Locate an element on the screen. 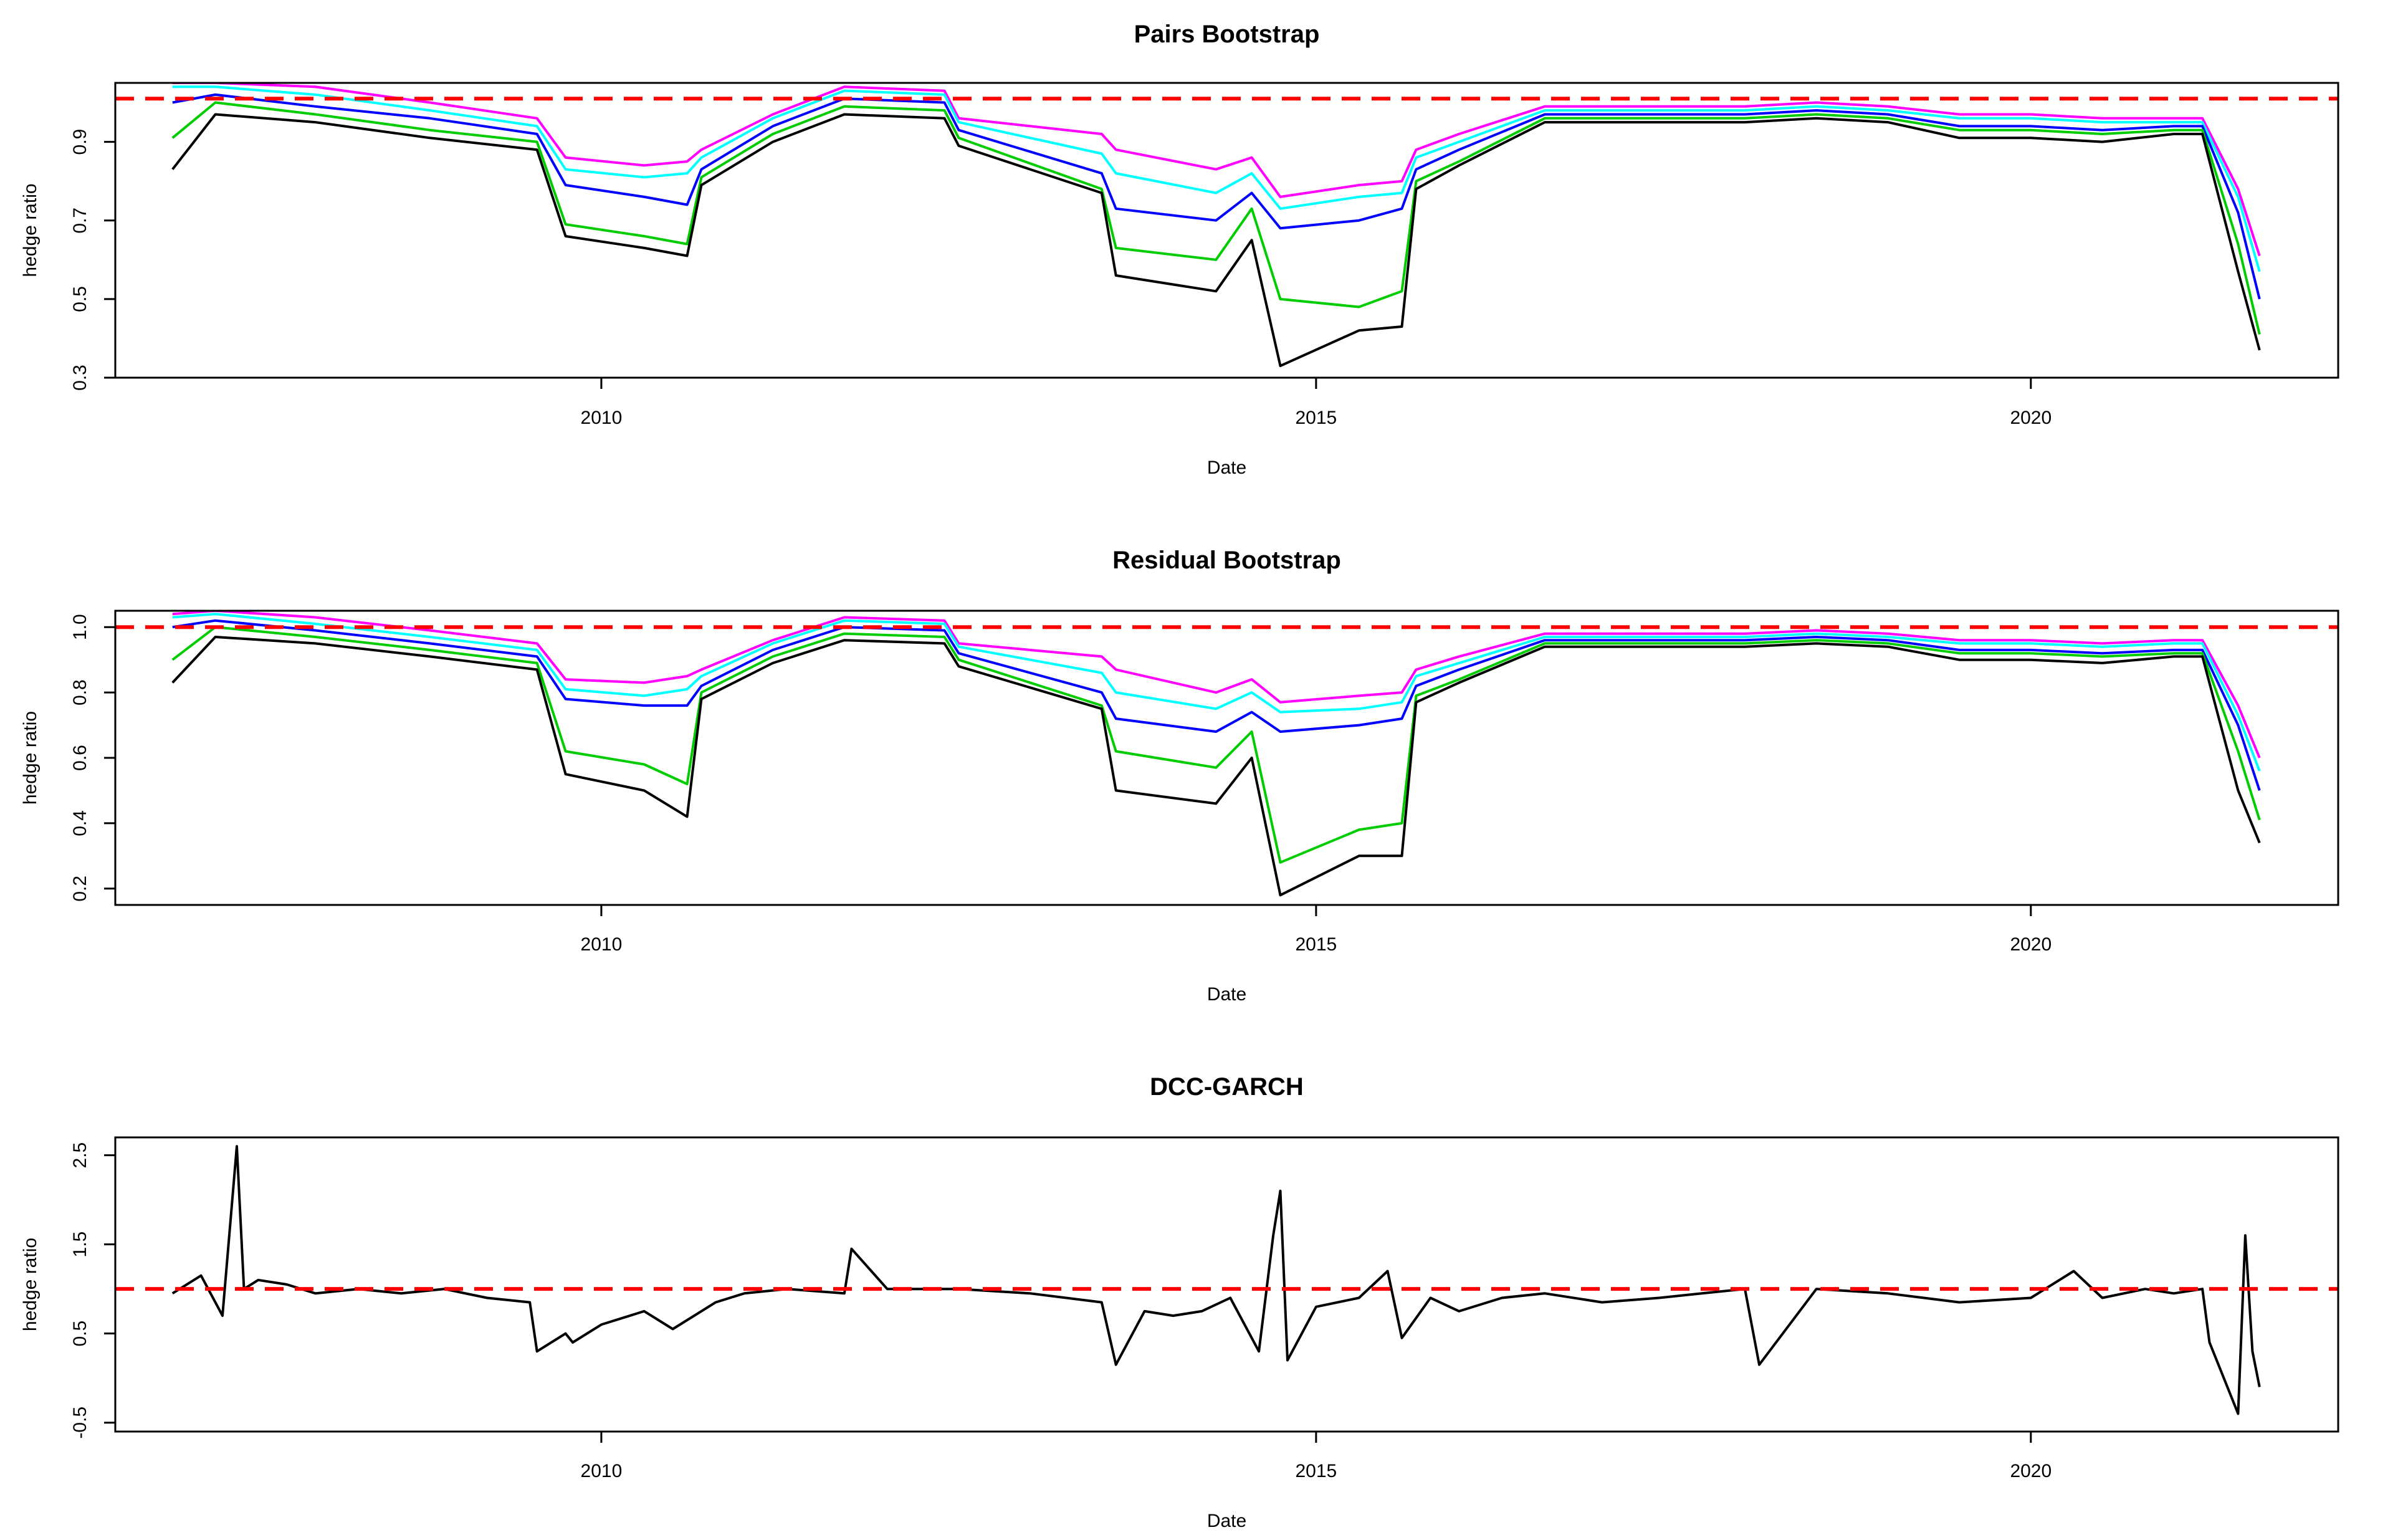  chart-title: Pairs Bootstrap is located at coordinates (1227, 34).